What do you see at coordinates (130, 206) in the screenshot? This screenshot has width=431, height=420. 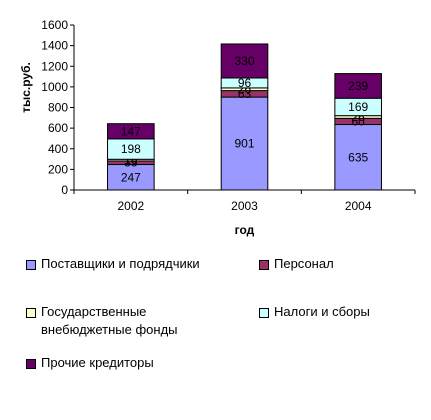 I see `x-tick-label: 2002` at bounding box center [130, 206].